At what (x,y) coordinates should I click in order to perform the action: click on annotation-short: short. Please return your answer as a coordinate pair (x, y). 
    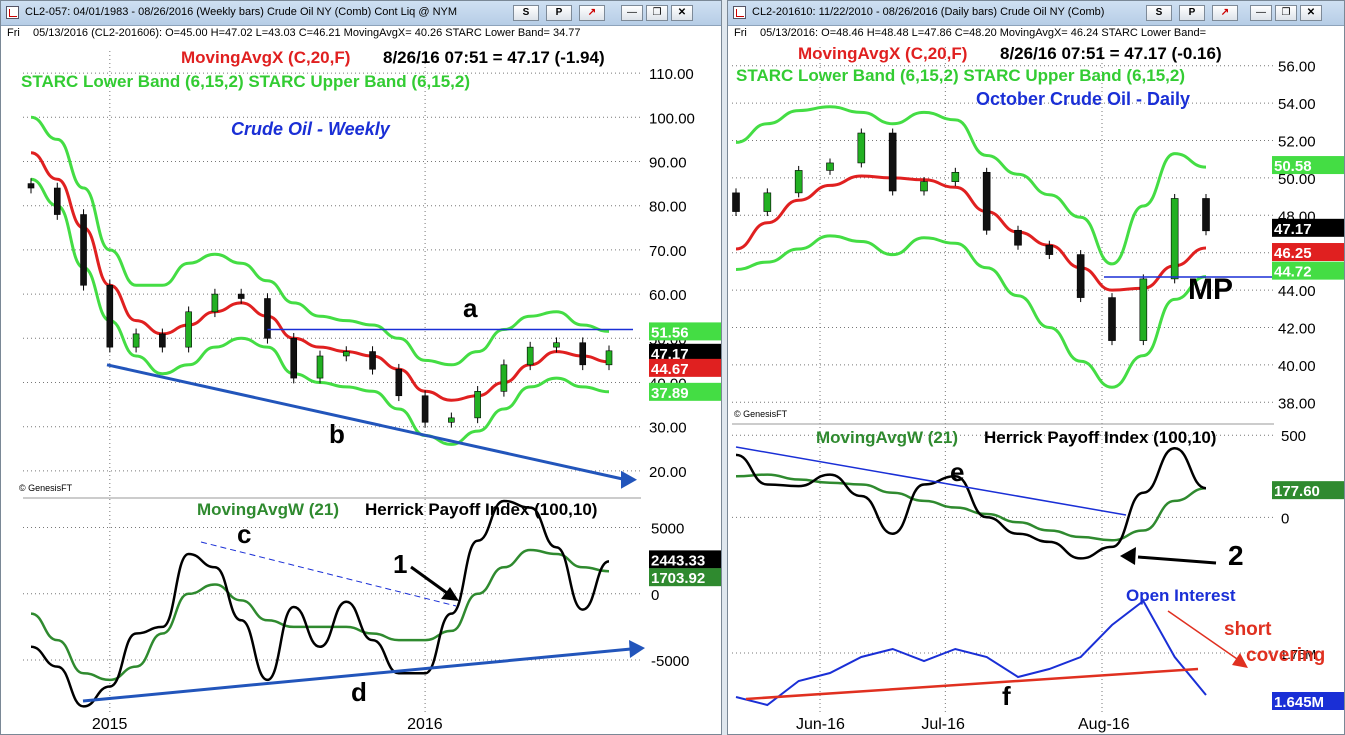
    Looking at the image, I should click on (1248, 629).